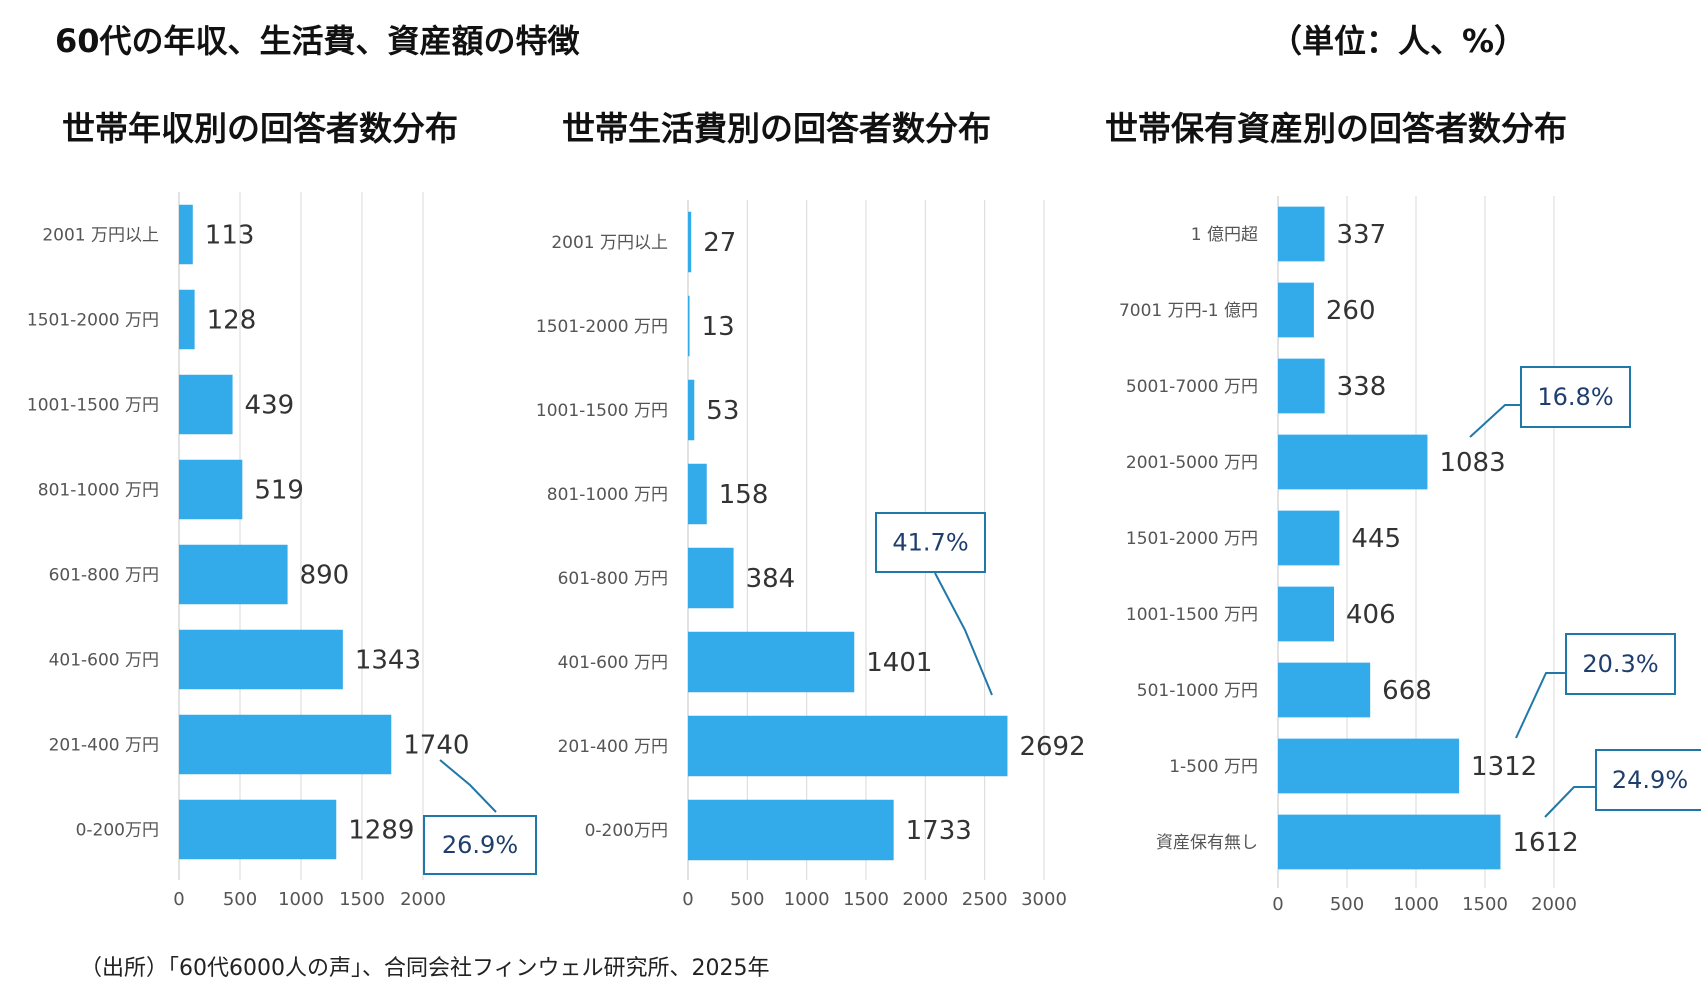 The image size is (1701, 994). I want to click on callout-label: 41.7%, so click(930, 543).